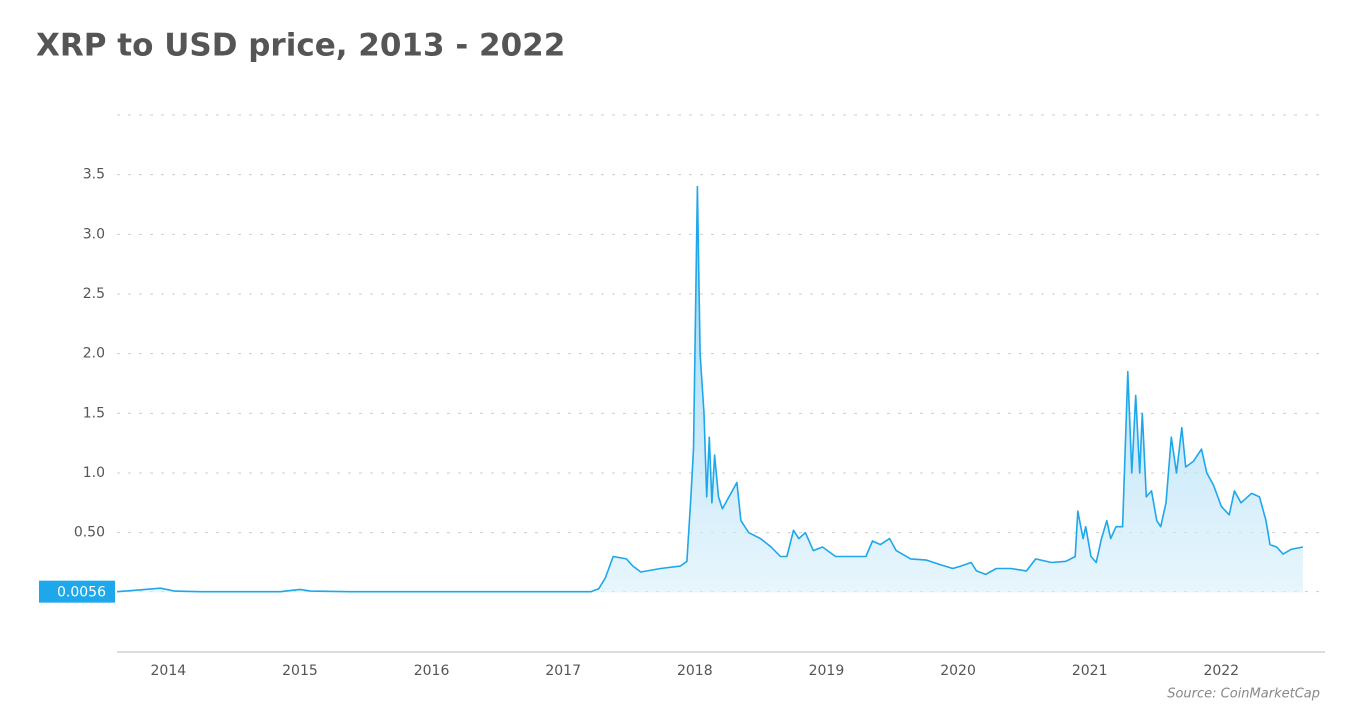 The width and height of the screenshot is (1350, 724). I want to click on y-tick-label: 3.5, so click(94, 175).